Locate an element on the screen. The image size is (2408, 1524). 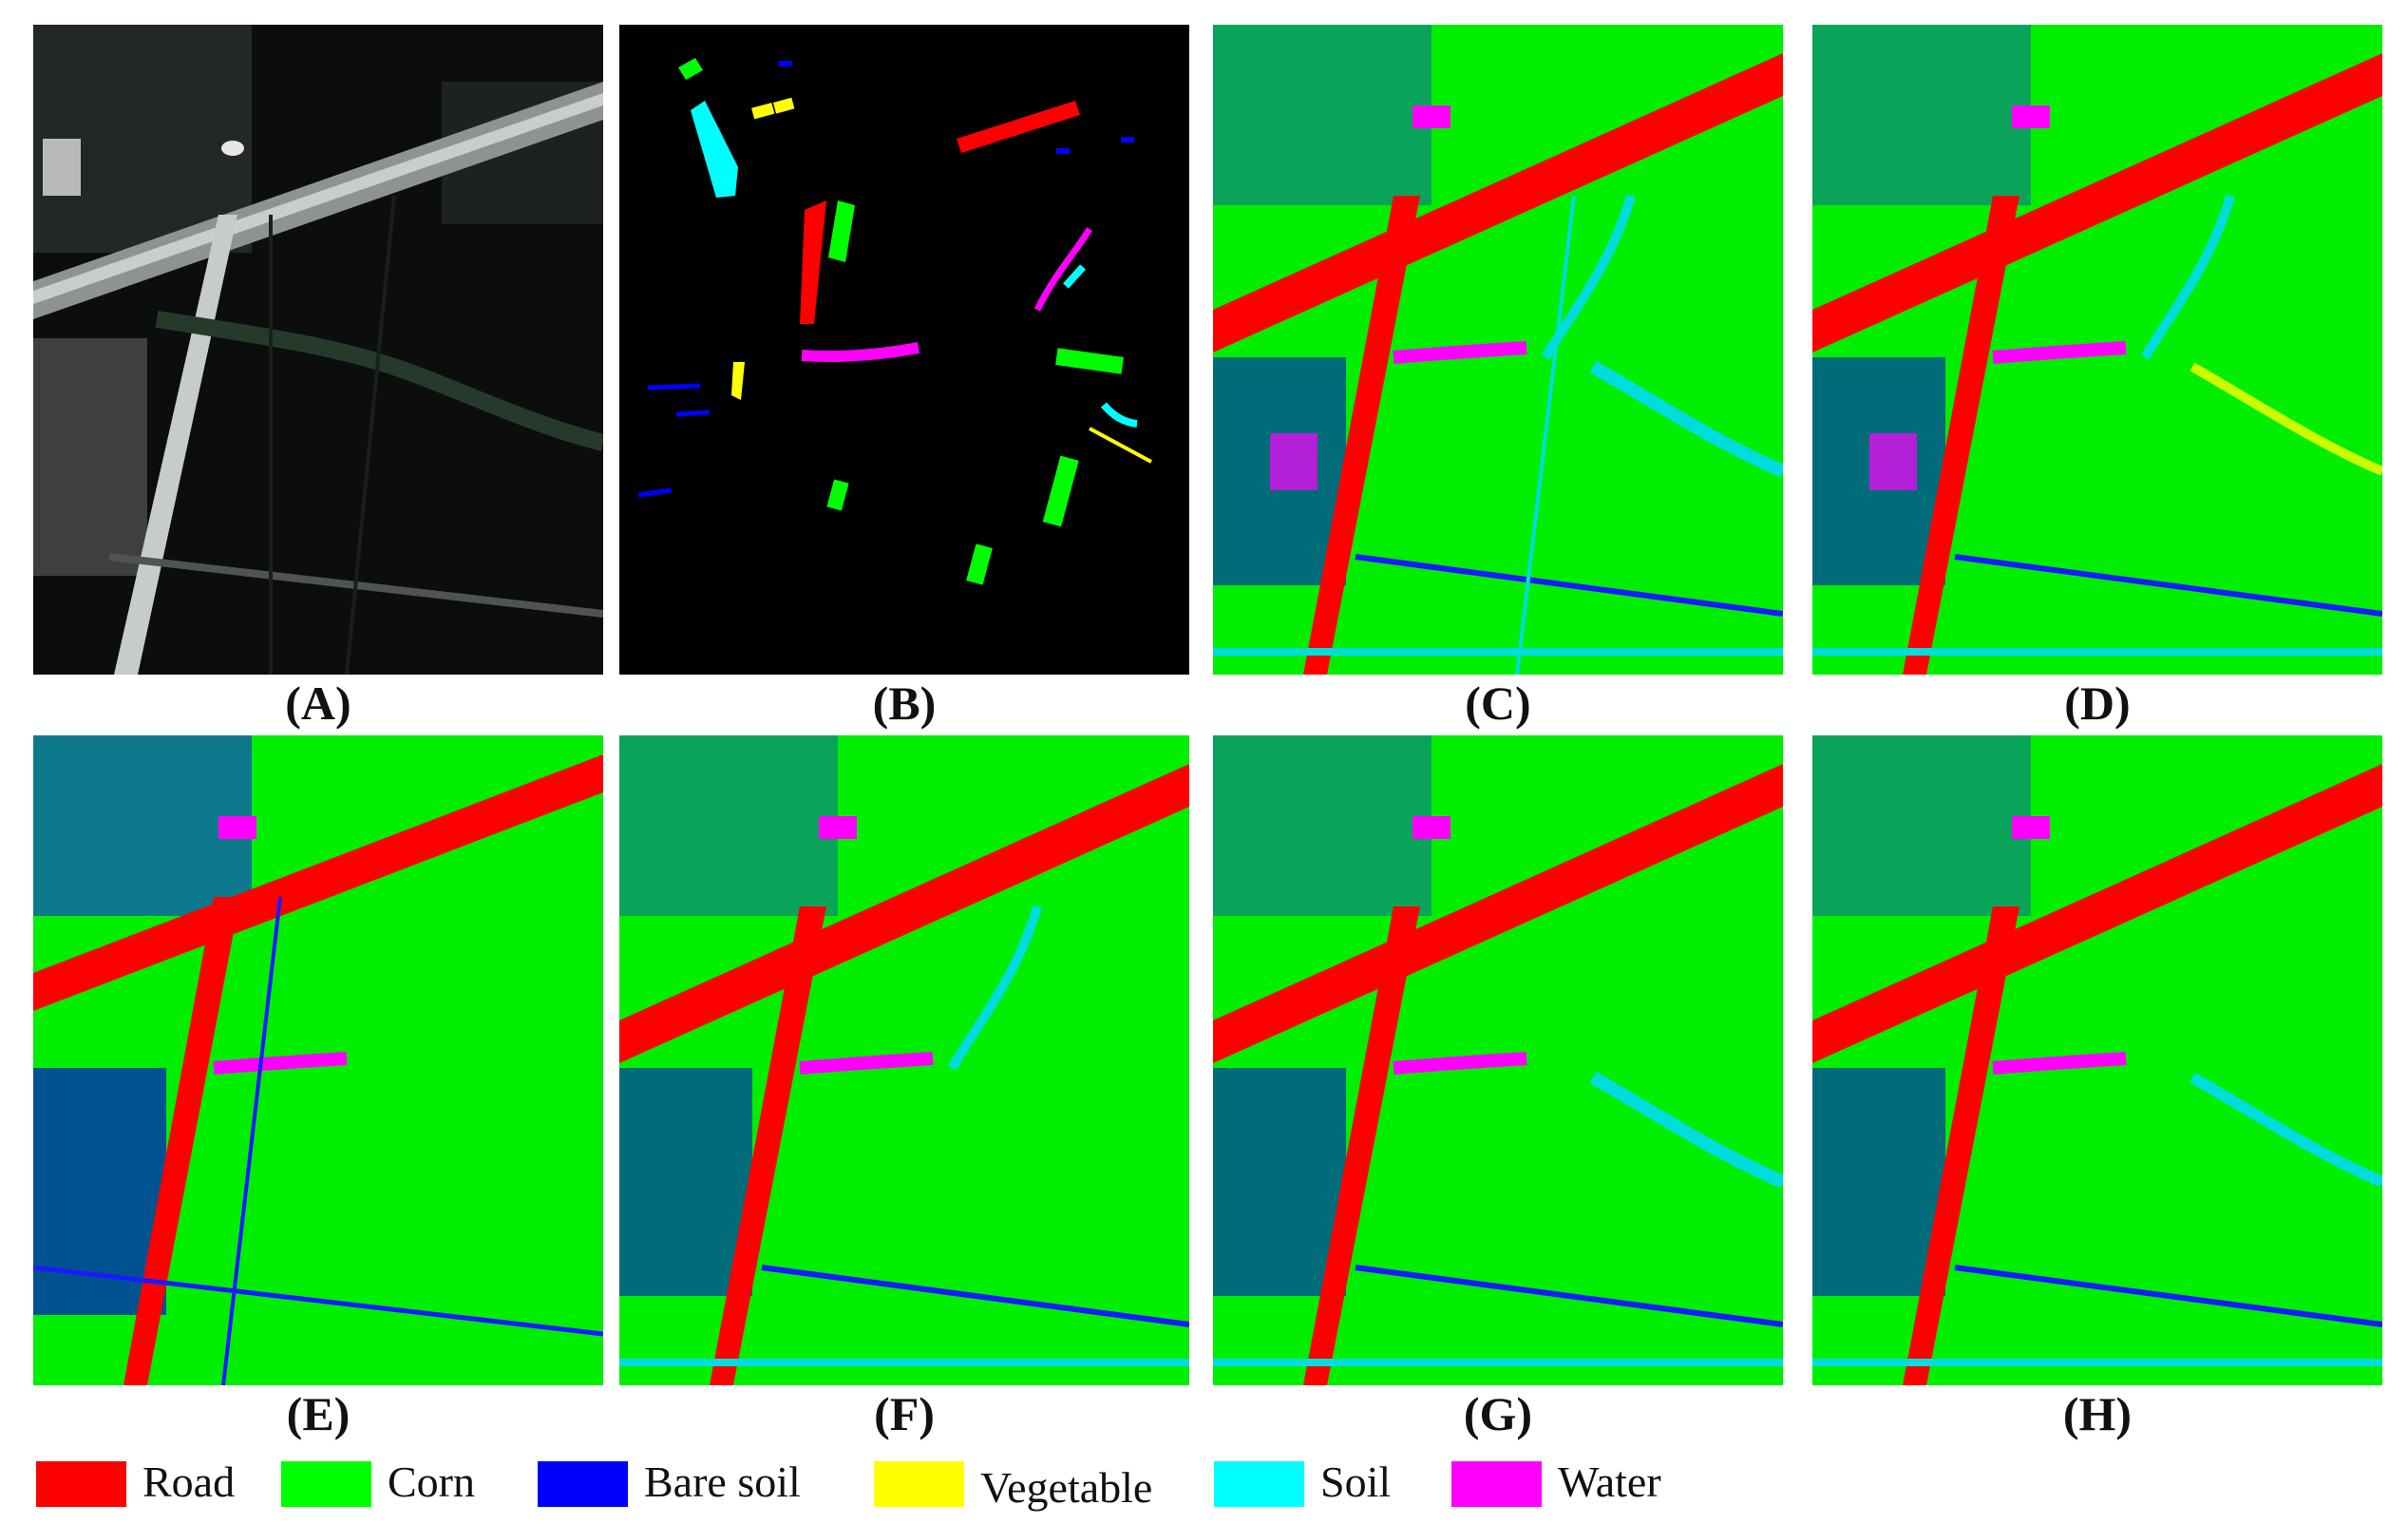
ground-truth-map is located at coordinates (904, 350).